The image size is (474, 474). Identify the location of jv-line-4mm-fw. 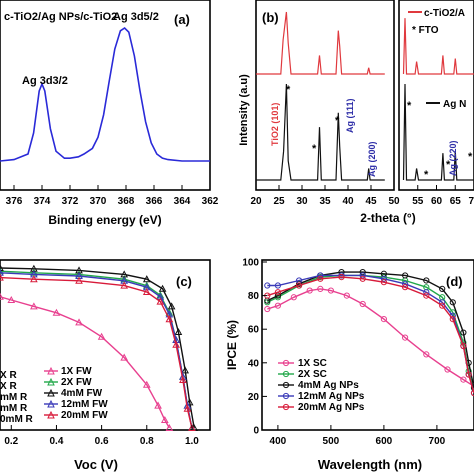
(97, 348).